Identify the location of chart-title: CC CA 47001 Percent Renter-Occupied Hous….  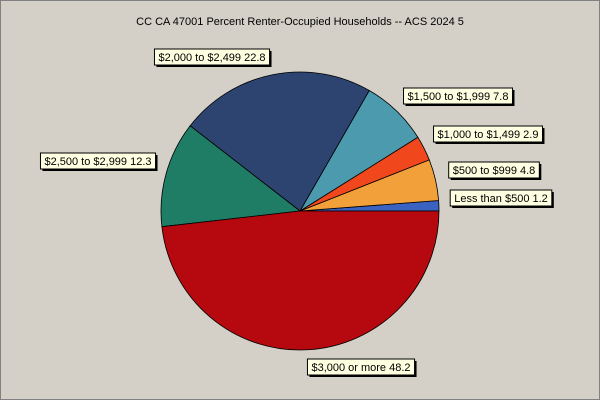
(300, 22).